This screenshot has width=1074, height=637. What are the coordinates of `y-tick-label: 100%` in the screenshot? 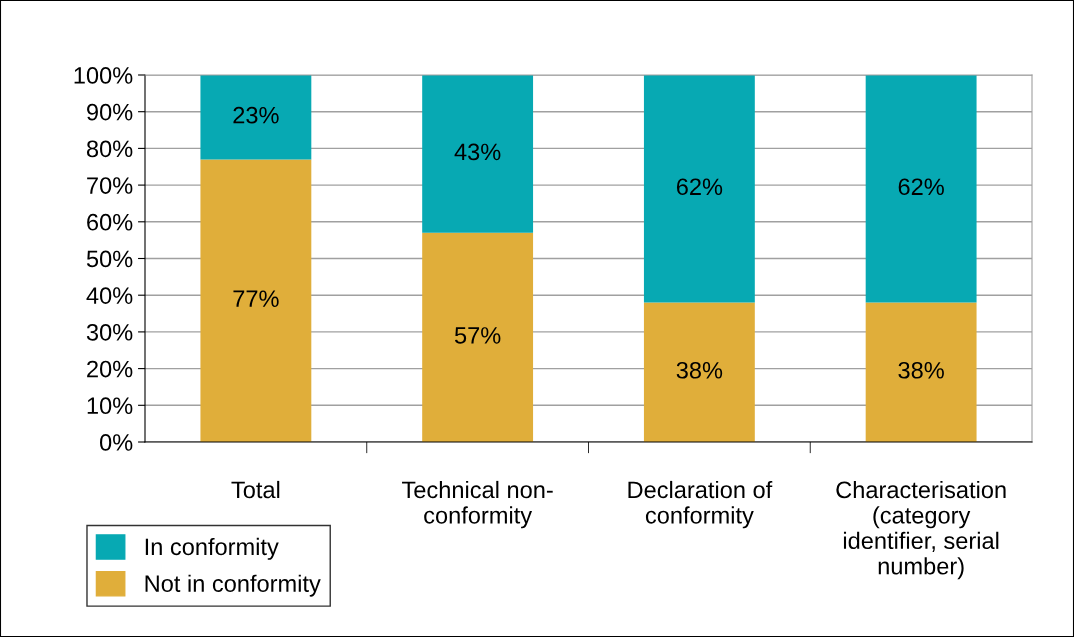 It's located at (103, 75).